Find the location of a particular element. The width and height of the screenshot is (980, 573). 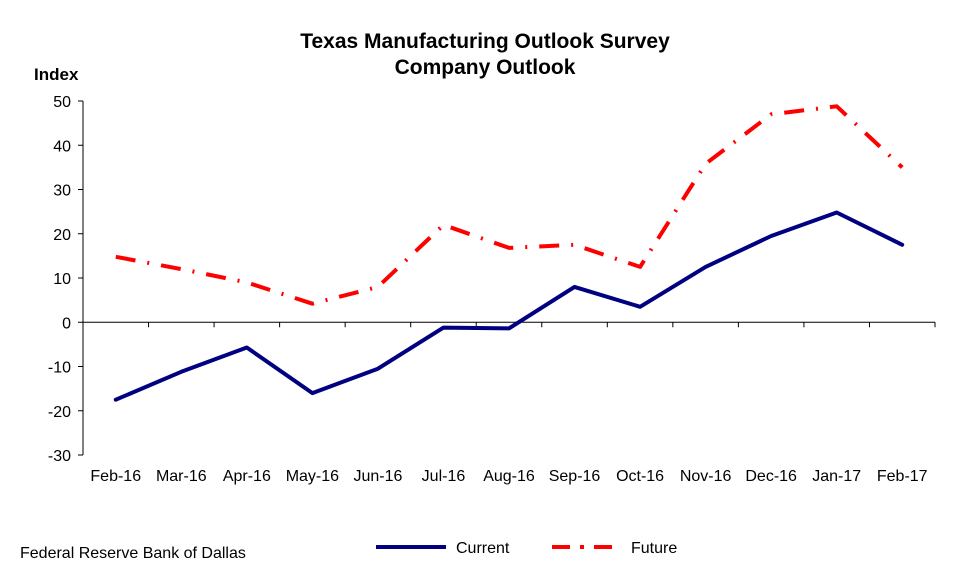

y-tick-label: 0 is located at coordinates (66, 323).